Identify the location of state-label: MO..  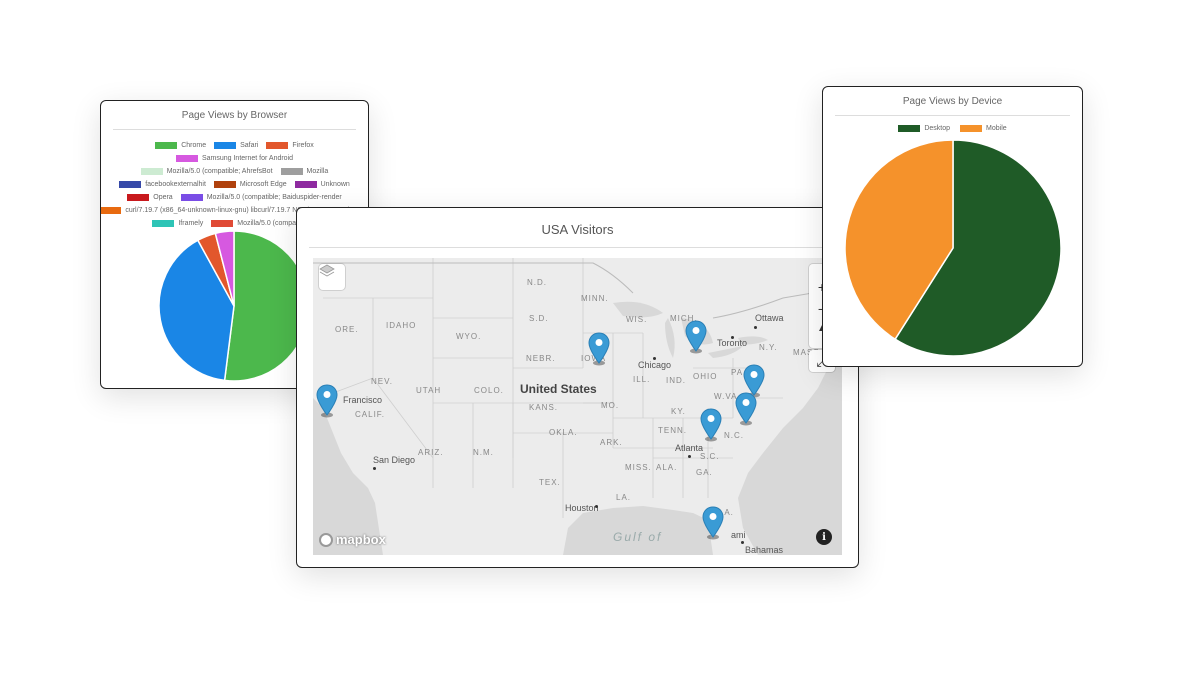
(610, 405).